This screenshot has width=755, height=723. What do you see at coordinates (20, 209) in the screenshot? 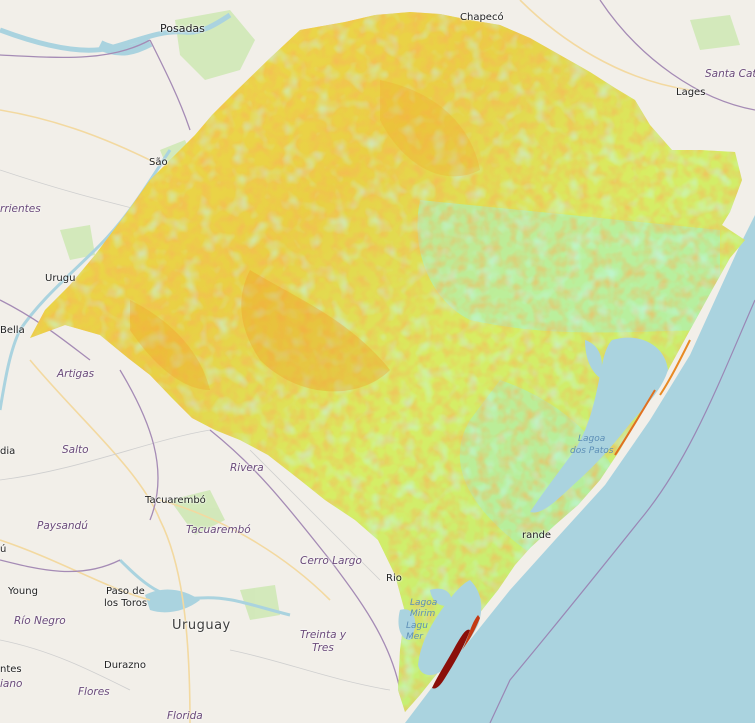
I see `label-rrientes: rrientes` at bounding box center [20, 209].